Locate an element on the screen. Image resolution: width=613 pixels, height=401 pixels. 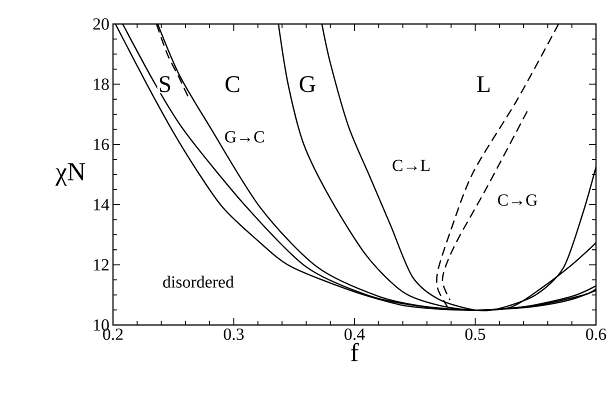
annotation: C→G is located at coordinates (518, 200).